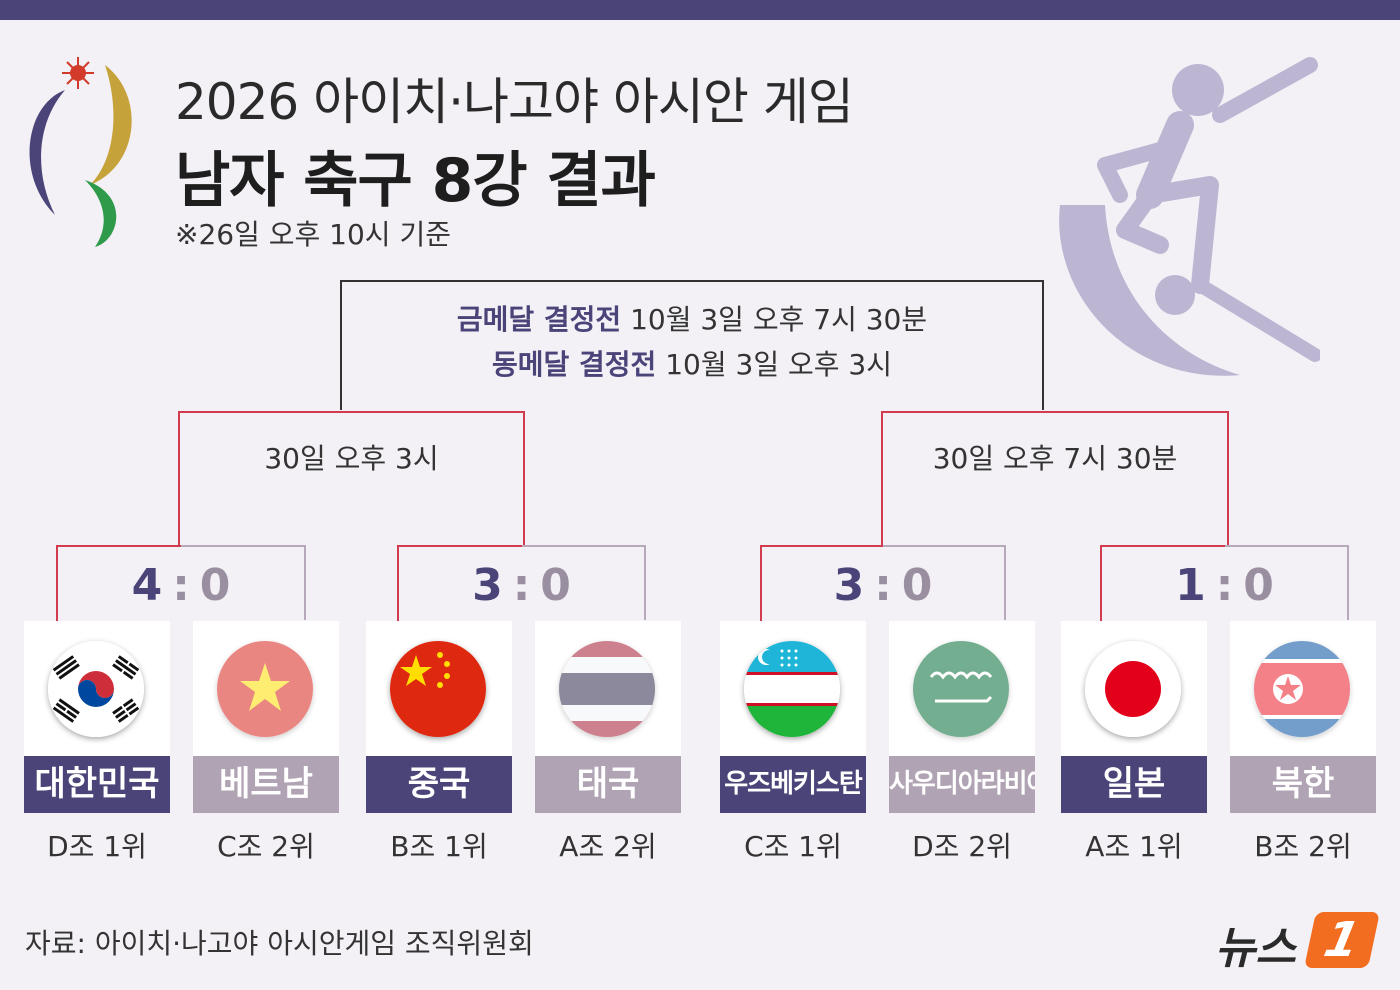 The image size is (1400, 990). I want to click on bronze-medal-time: 10월 3일 오후 3시, so click(774, 364).